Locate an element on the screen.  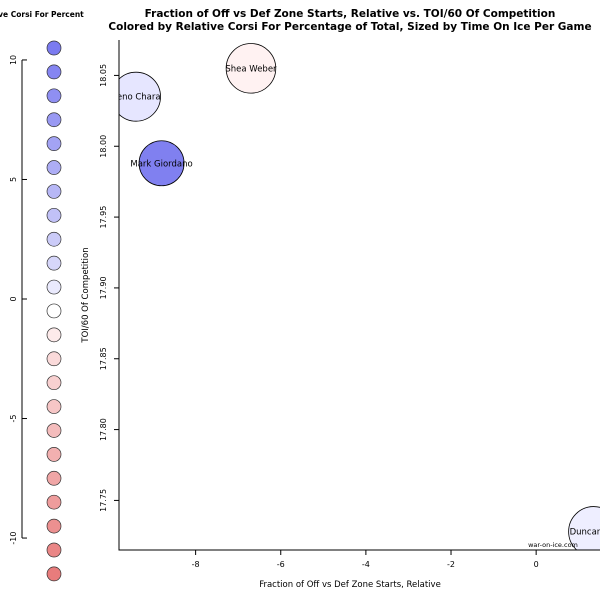
legend-axis: 10 5 0 -5 -10 is located at coordinates (18, 300).